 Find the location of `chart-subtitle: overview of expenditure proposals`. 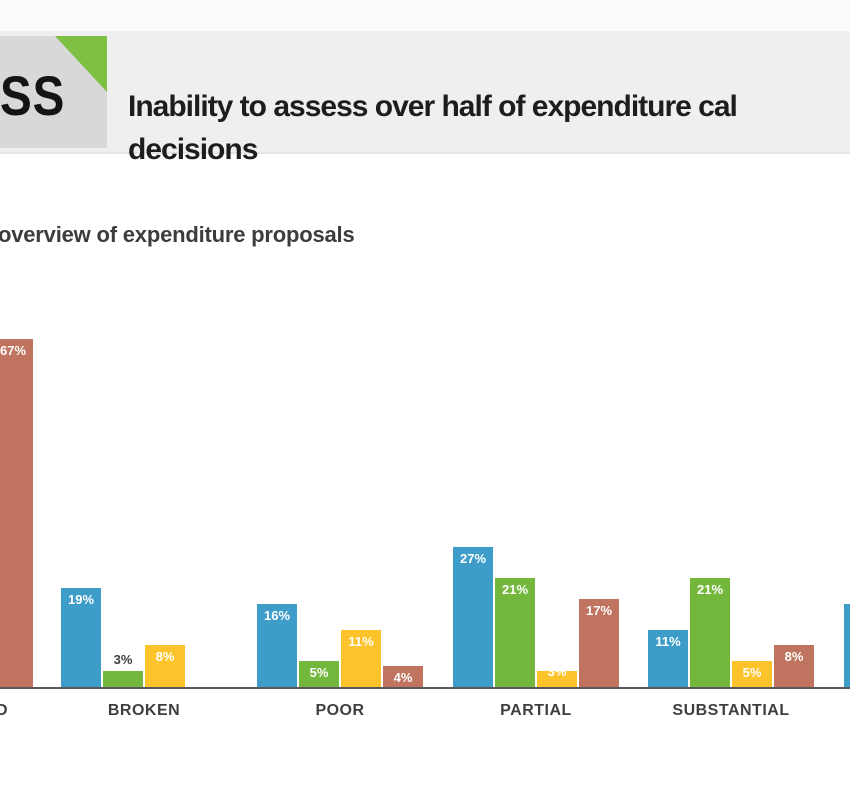

chart-subtitle: overview of expenditure proposals is located at coordinates (177, 234).